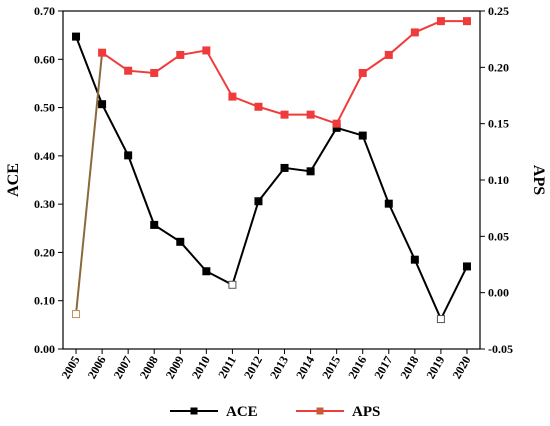 The height and width of the screenshot is (426, 550). I want to click on legend-aps-label: APS, so click(366, 412).